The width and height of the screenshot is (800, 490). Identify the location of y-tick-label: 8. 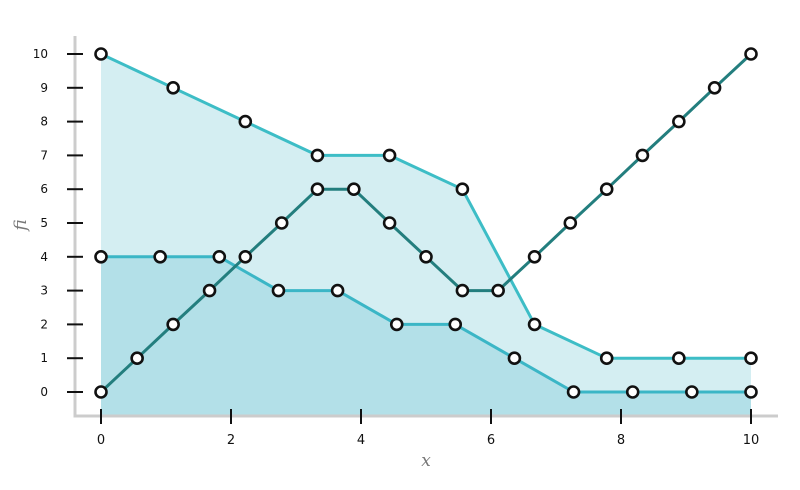
(44, 122).